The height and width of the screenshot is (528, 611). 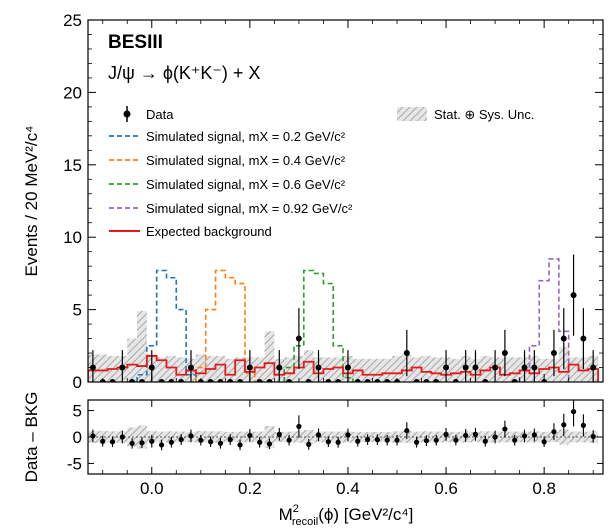 What do you see at coordinates (209, 231) in the screenshot?
I see `legend-background-label: Expected background` at bounding box center [209, 231].